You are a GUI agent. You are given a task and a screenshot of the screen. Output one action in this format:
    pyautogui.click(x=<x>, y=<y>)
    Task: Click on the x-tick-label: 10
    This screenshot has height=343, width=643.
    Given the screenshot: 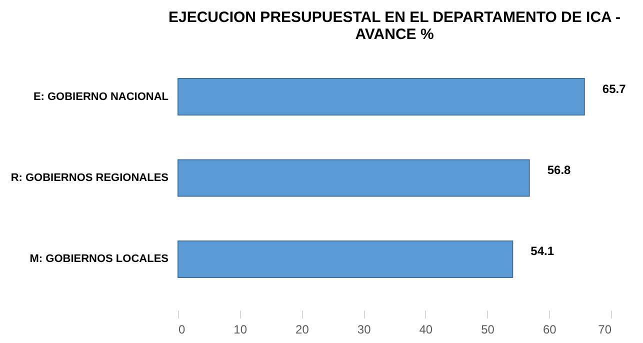 What is the action you would take?
    pyautogui.click(x=241, y=329)
    